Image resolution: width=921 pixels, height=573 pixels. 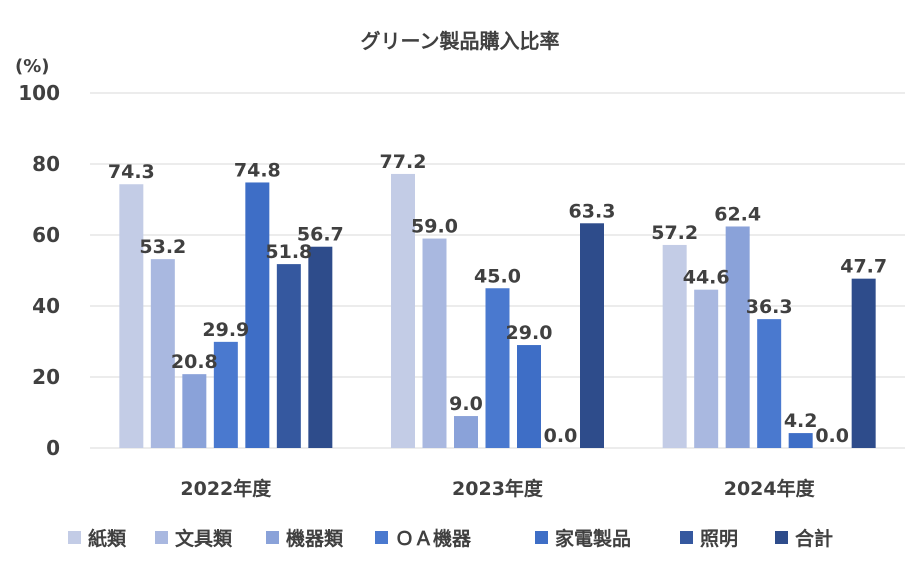 I want to click on y-tick-label: 40, so click(x=46, y=306).